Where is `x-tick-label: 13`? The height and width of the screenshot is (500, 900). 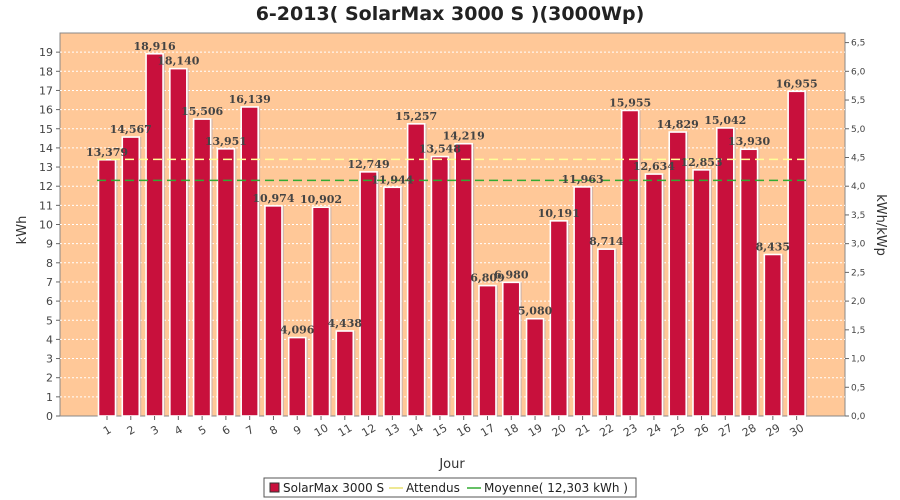
x-tick-label: 13 is located at coordinates (392, 430).